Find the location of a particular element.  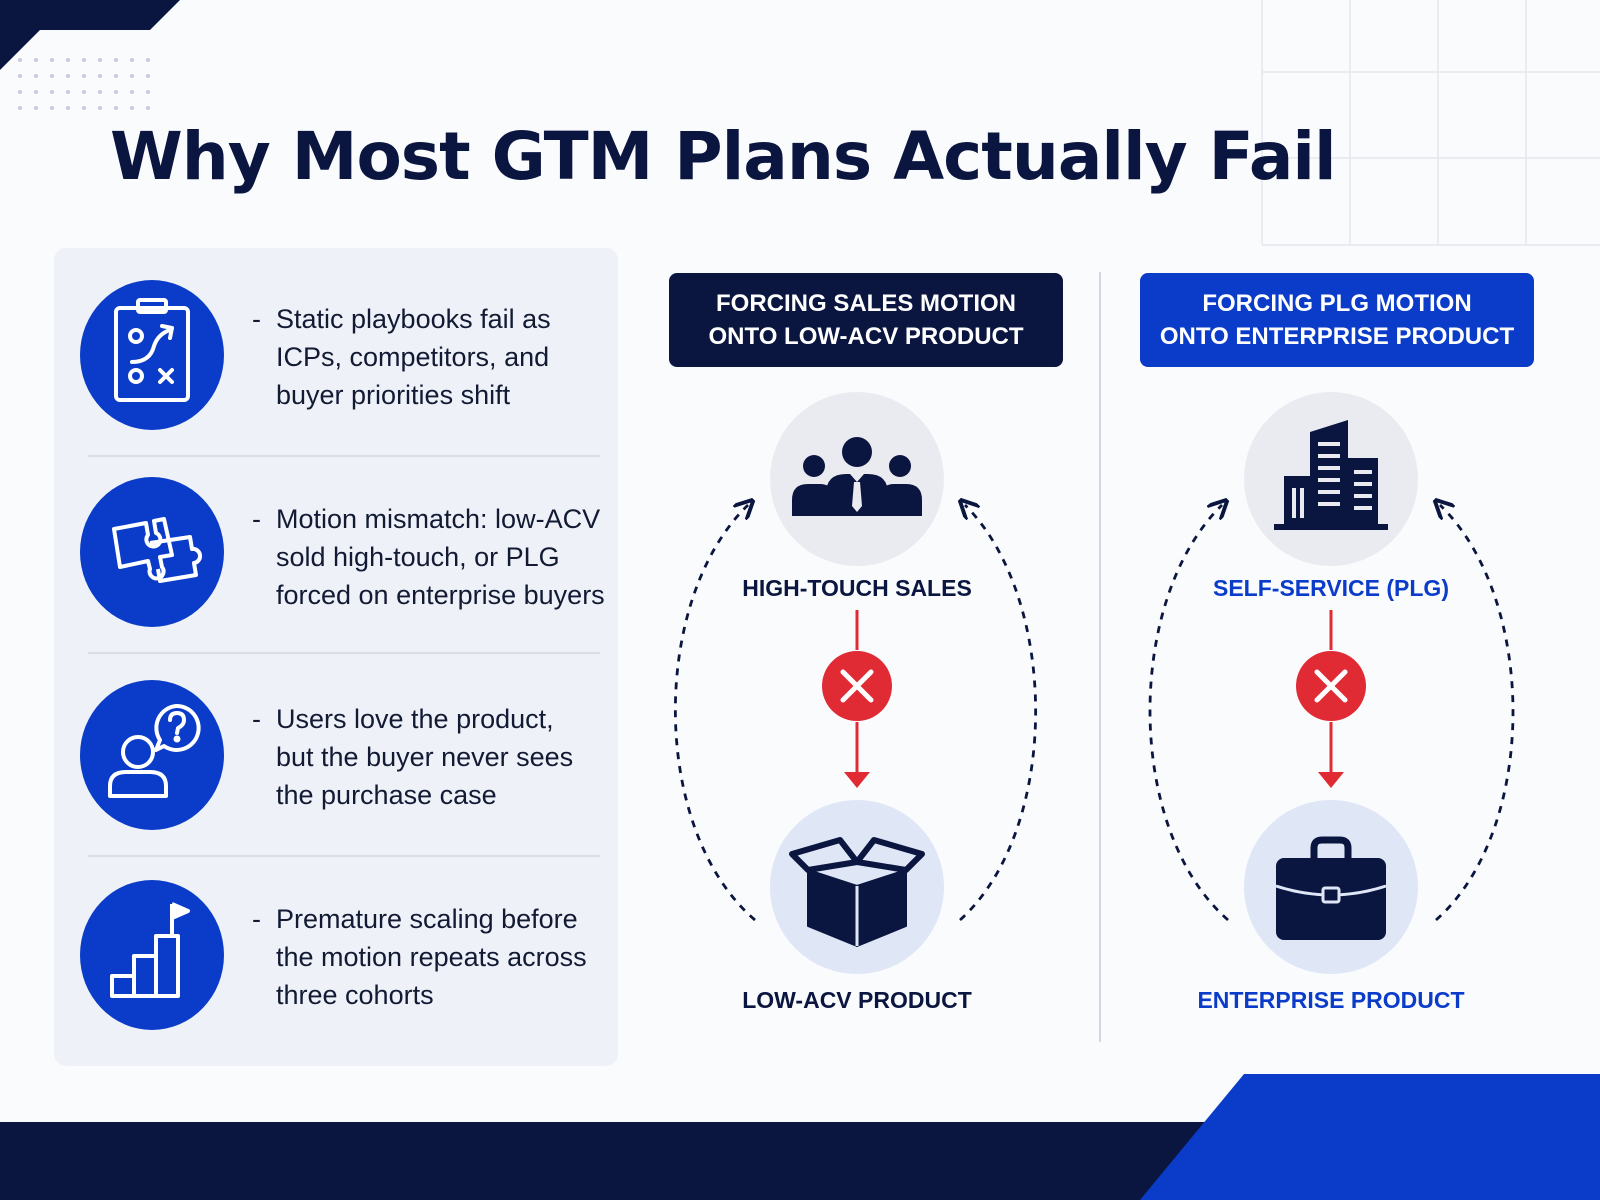

footer-accent is located at coordinates (1370, 1137).